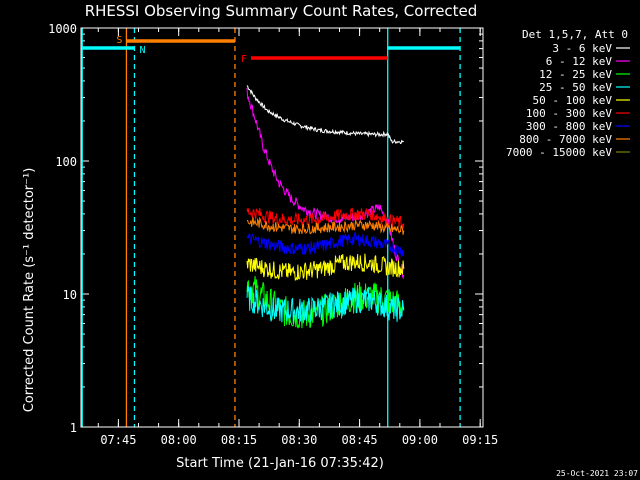 The width and height of the screenshot is (640, 480). I want to click on attenuator-bar-label: F, so click(244, 59).